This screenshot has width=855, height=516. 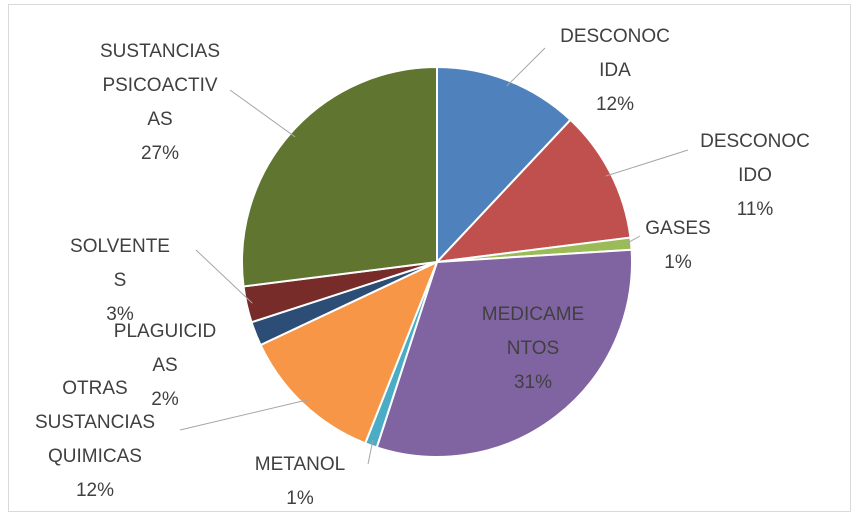 I want to click on category-label: MEDICAMENTOS, so click(x=533, y=331).